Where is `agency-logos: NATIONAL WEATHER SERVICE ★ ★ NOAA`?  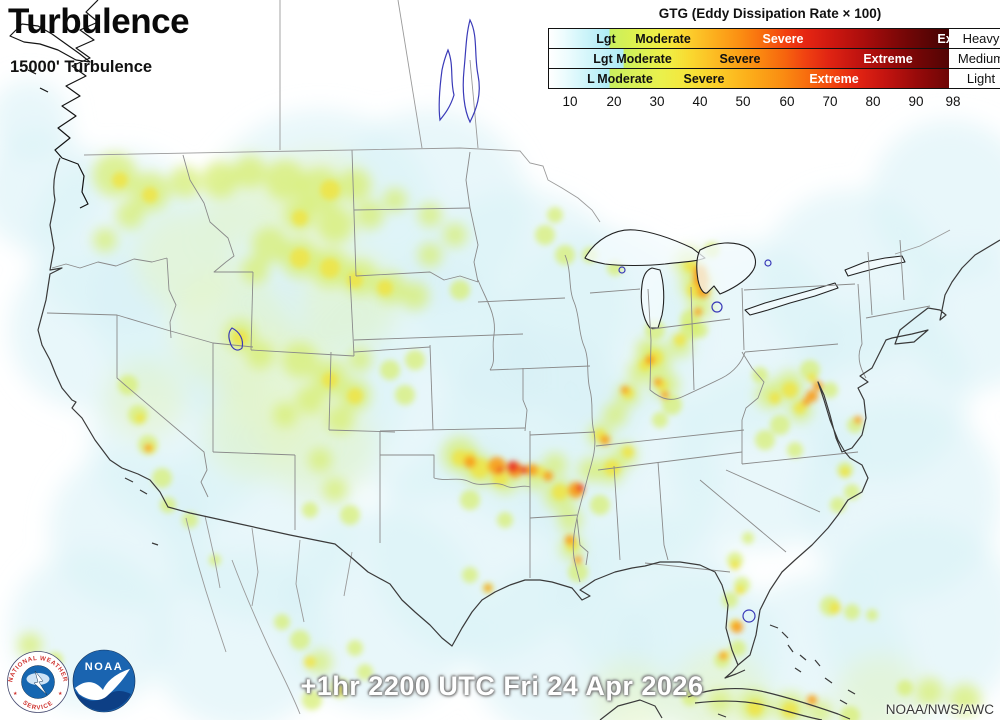 agency-logos: NATIONAL WEATHER SERVICE ★ ★ NOAA is located at coordinates (71, 681).